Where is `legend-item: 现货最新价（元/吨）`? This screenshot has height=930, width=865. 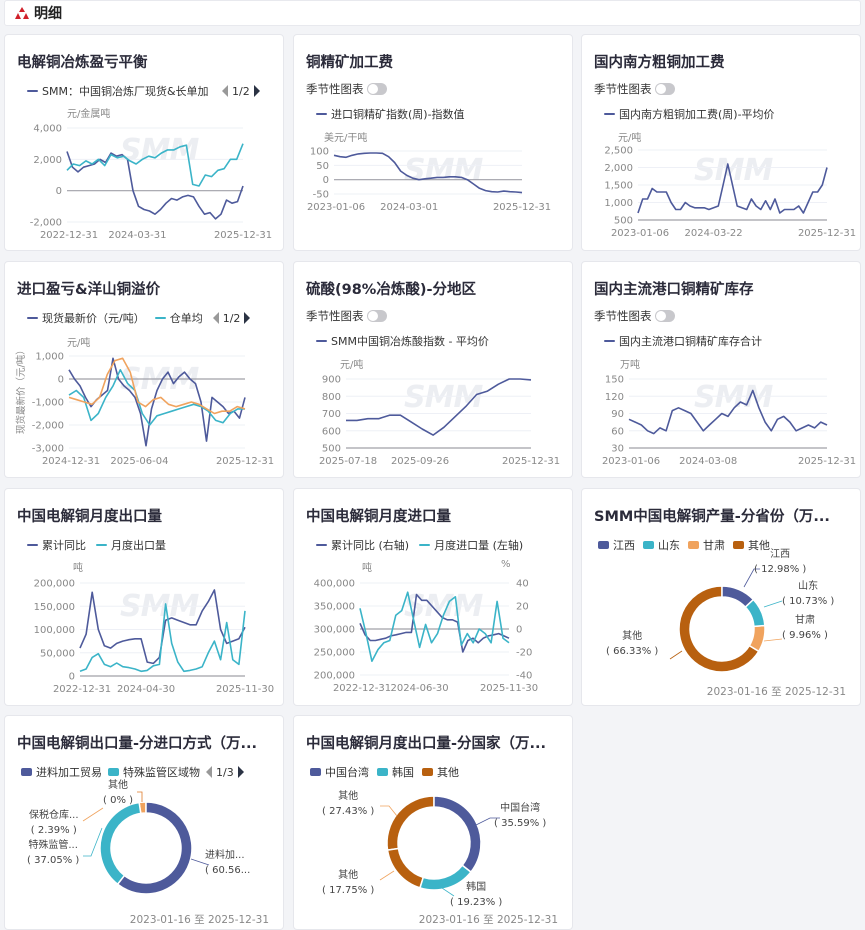 legend-item: 现货最新价（元/吨） is located at coordinates (86, 318).